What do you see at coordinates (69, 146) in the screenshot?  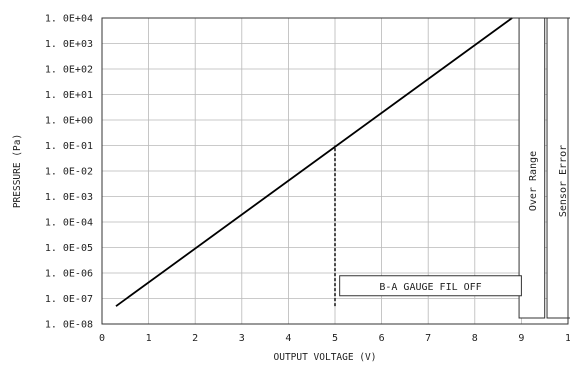 I see `y-tick-label: 1. 0E-01` at bounding box center [69, 146].